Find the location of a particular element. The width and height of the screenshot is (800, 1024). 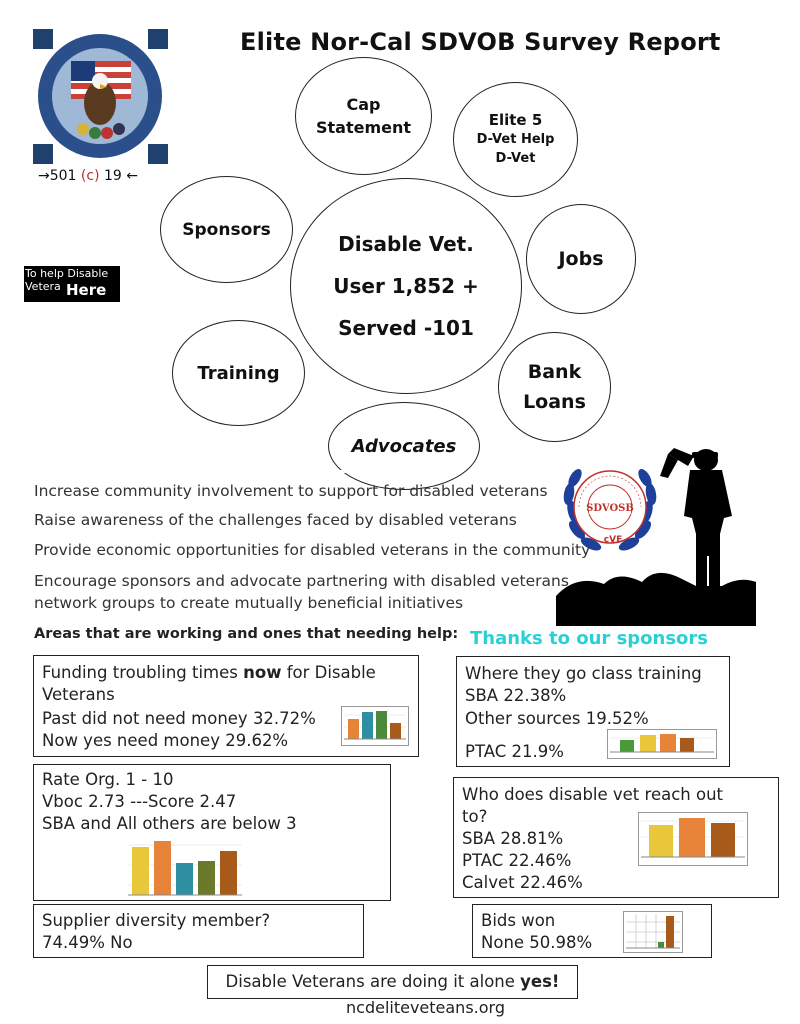

bids-mini-chart is located at coordinates (653, 932).